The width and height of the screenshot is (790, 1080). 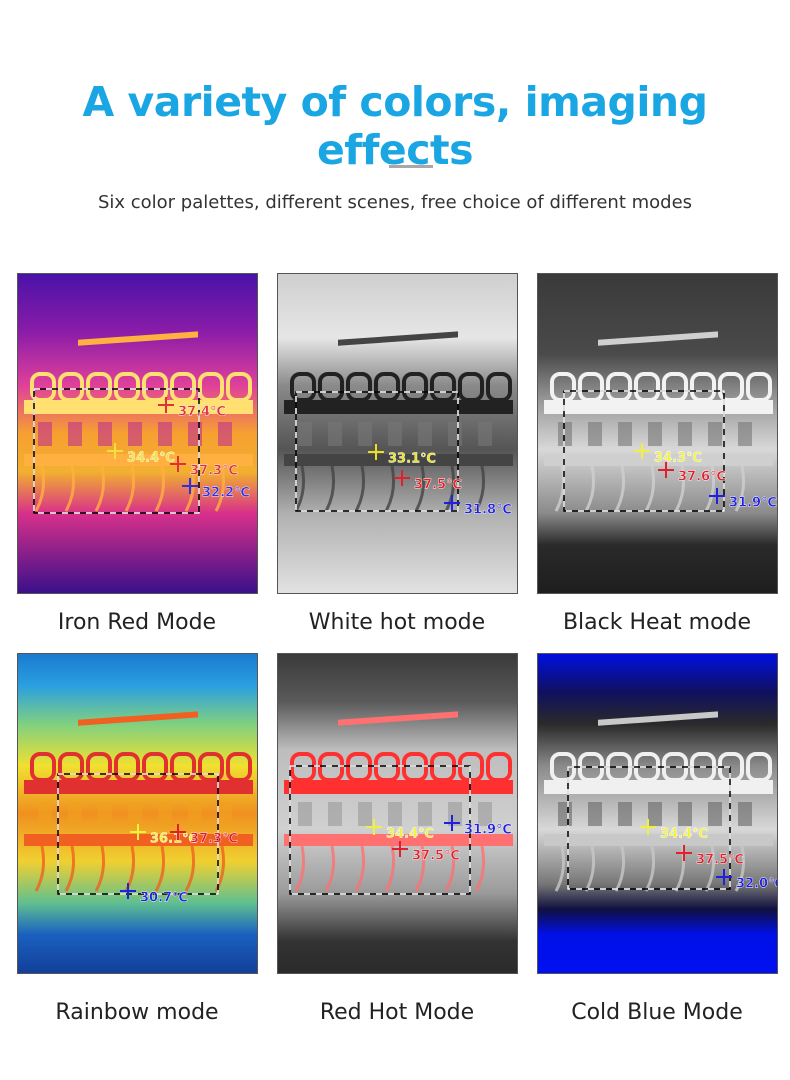 What do you see at coordinates (657, 813) in the screenshot?
I see `thermal-image: 34.4℃ 37.5℃ 32.0℃` at bounding box center [657, 813].